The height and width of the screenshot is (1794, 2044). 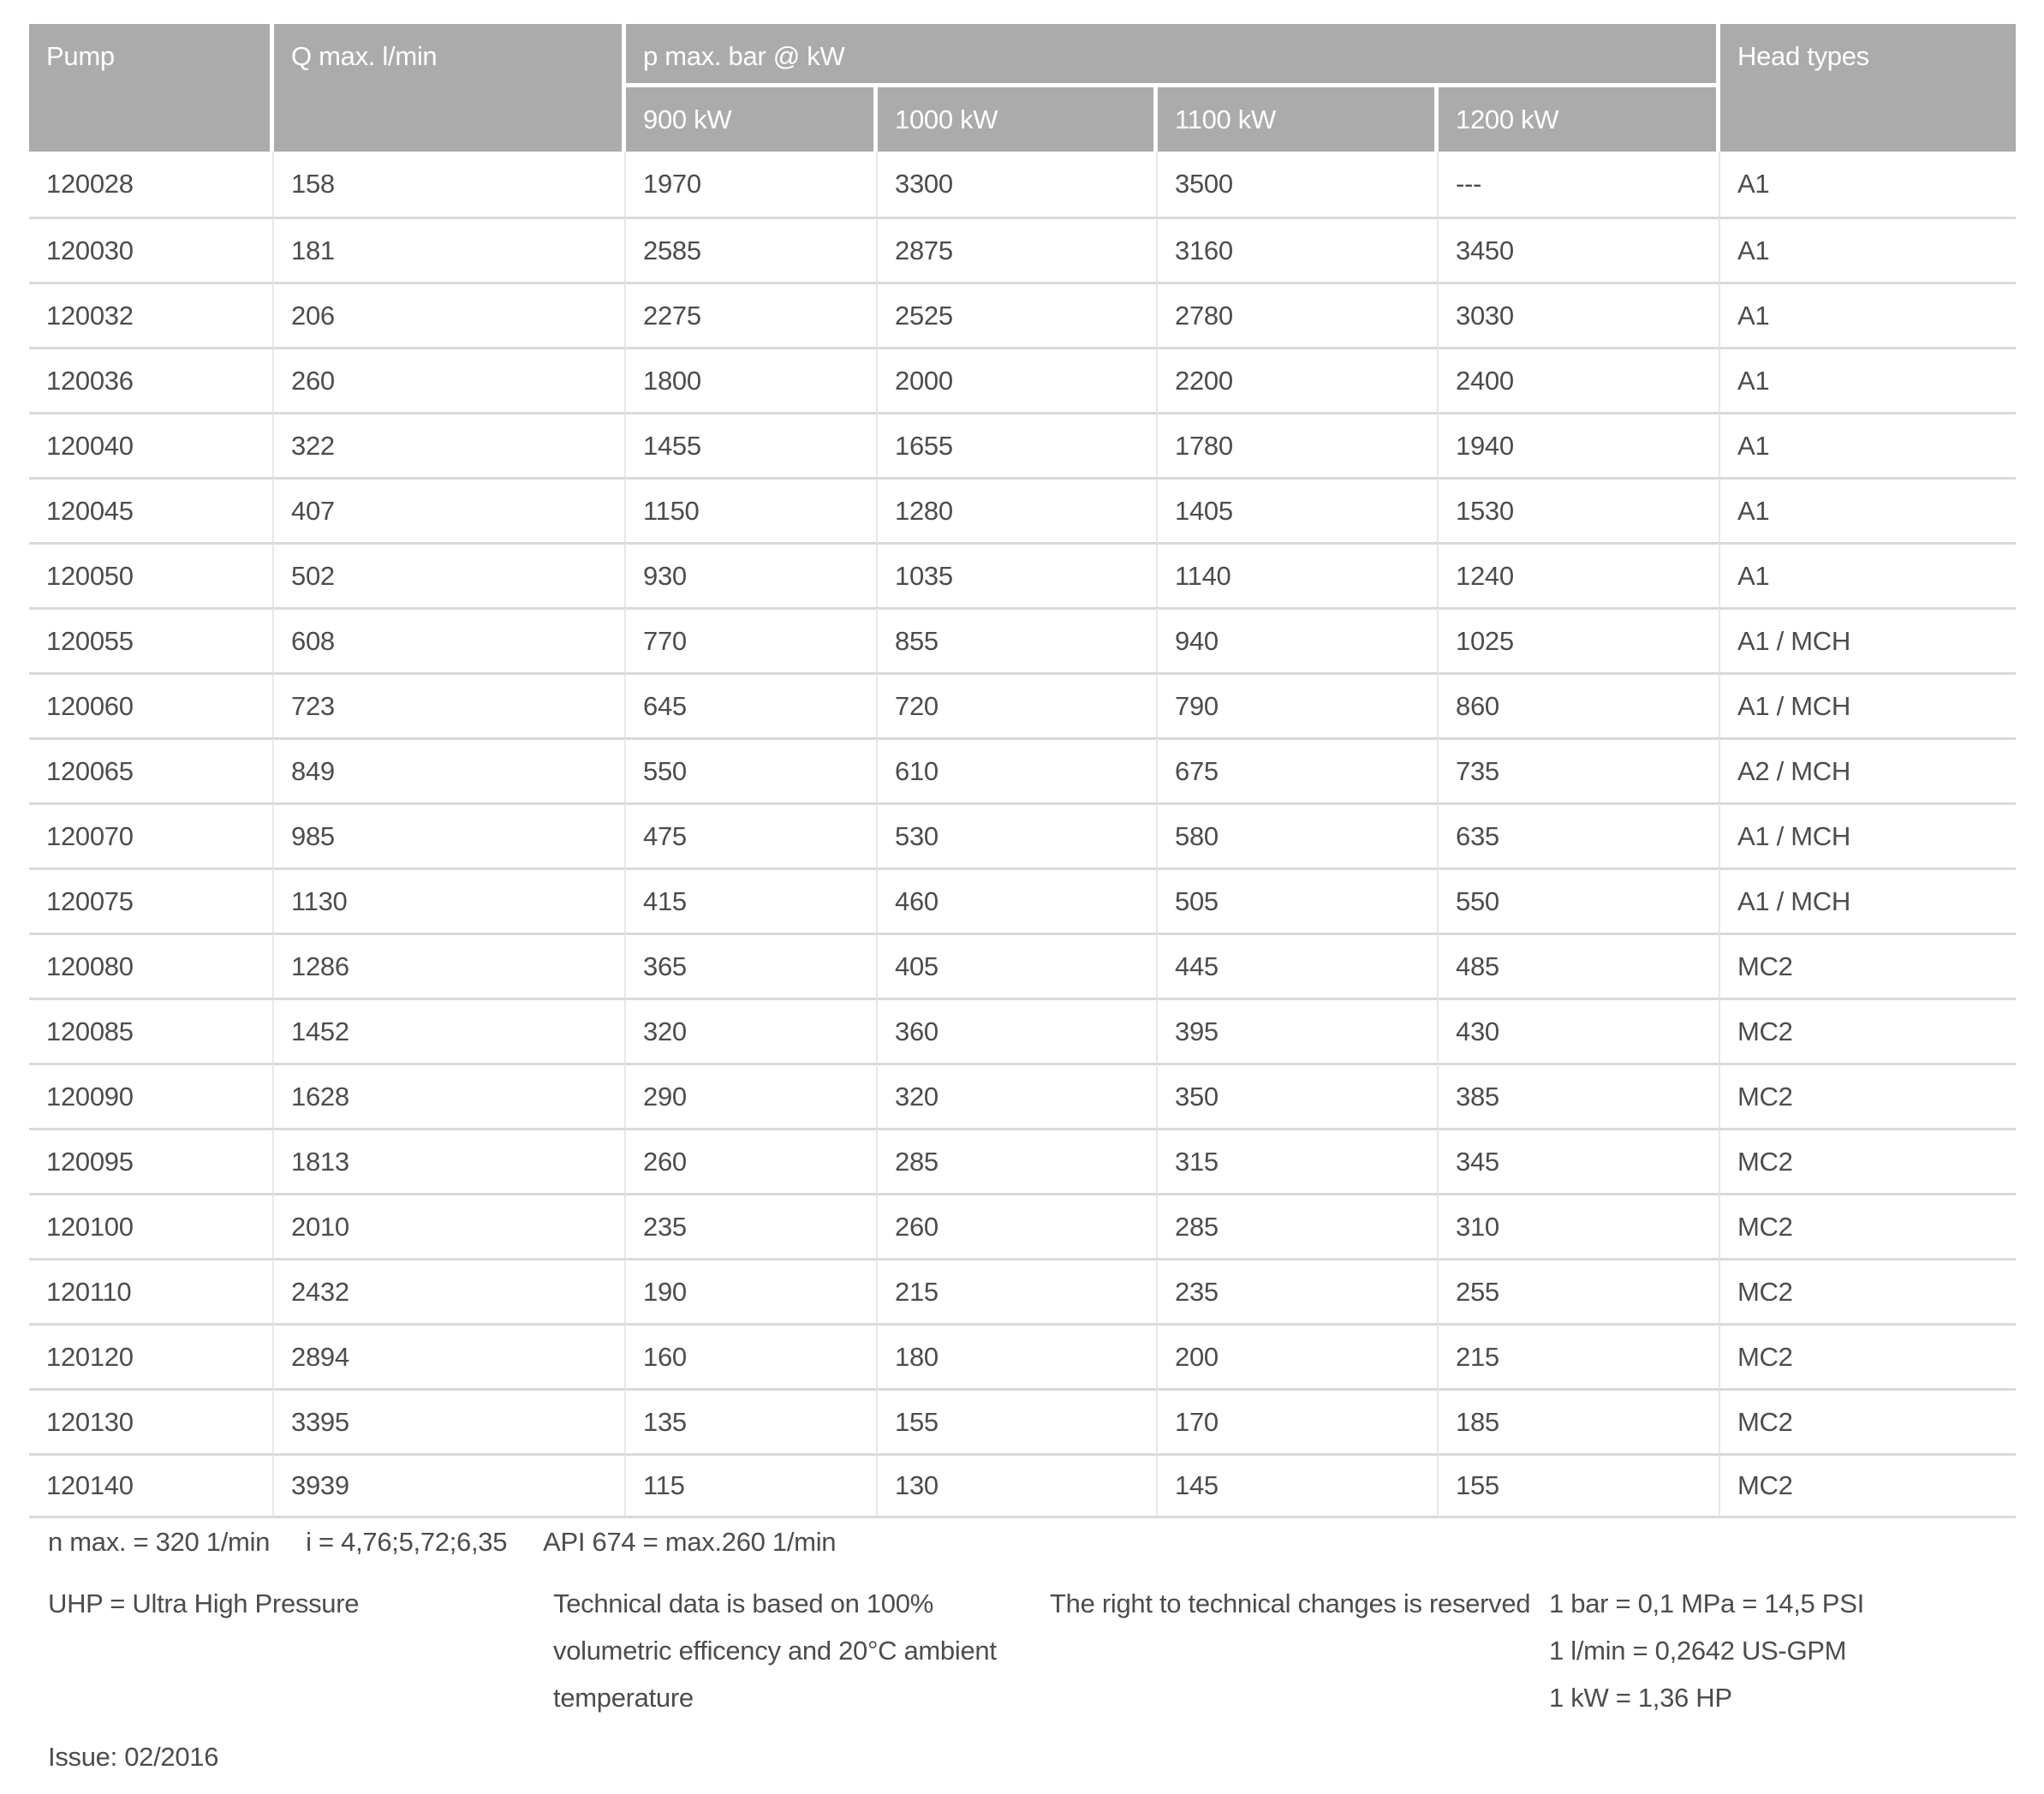 I want to click on cell-p900: 135, so click(x=752, y=1420).